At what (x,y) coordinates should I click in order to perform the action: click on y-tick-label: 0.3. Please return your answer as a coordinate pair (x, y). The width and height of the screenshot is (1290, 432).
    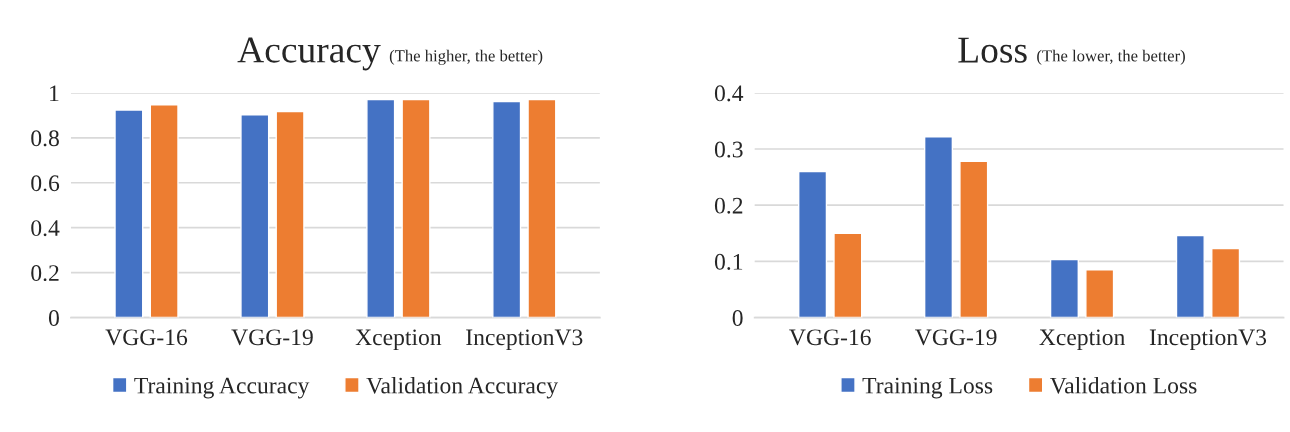
    Looking at the image, I should click on (728, 149).